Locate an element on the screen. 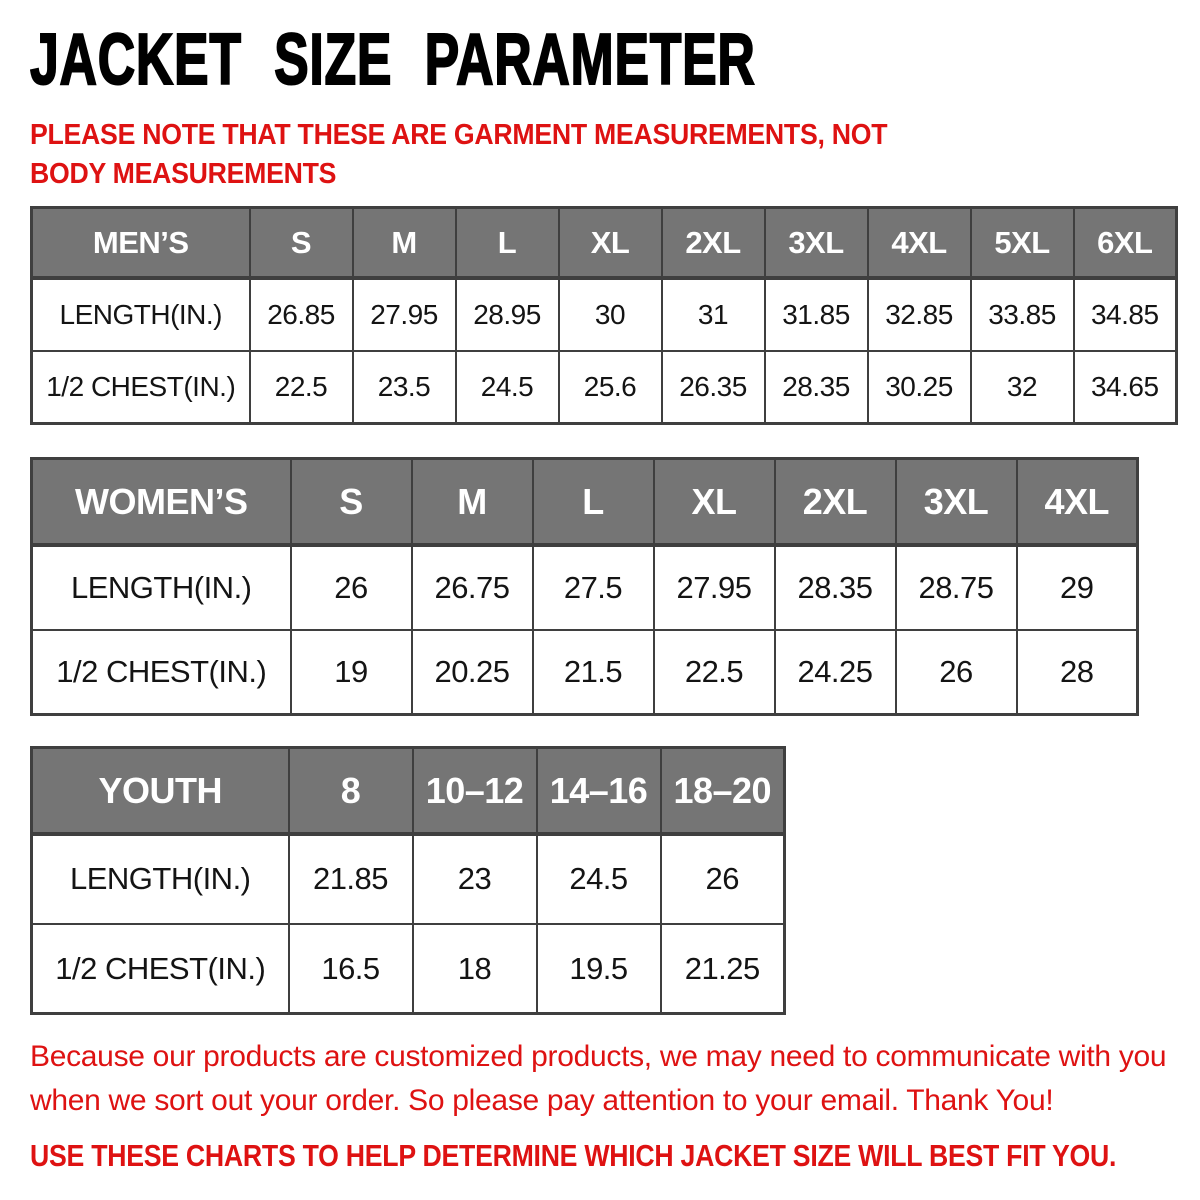 The height and width of the screenshot is (1200, 1200). measurement-value: 28.75 is located at coordinates (956, 587).